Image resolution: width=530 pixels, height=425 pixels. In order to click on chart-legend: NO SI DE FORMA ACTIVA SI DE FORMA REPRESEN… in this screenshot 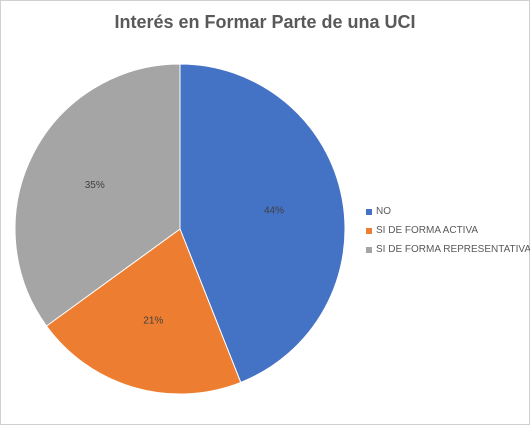, I will do `click(448, 230)`.